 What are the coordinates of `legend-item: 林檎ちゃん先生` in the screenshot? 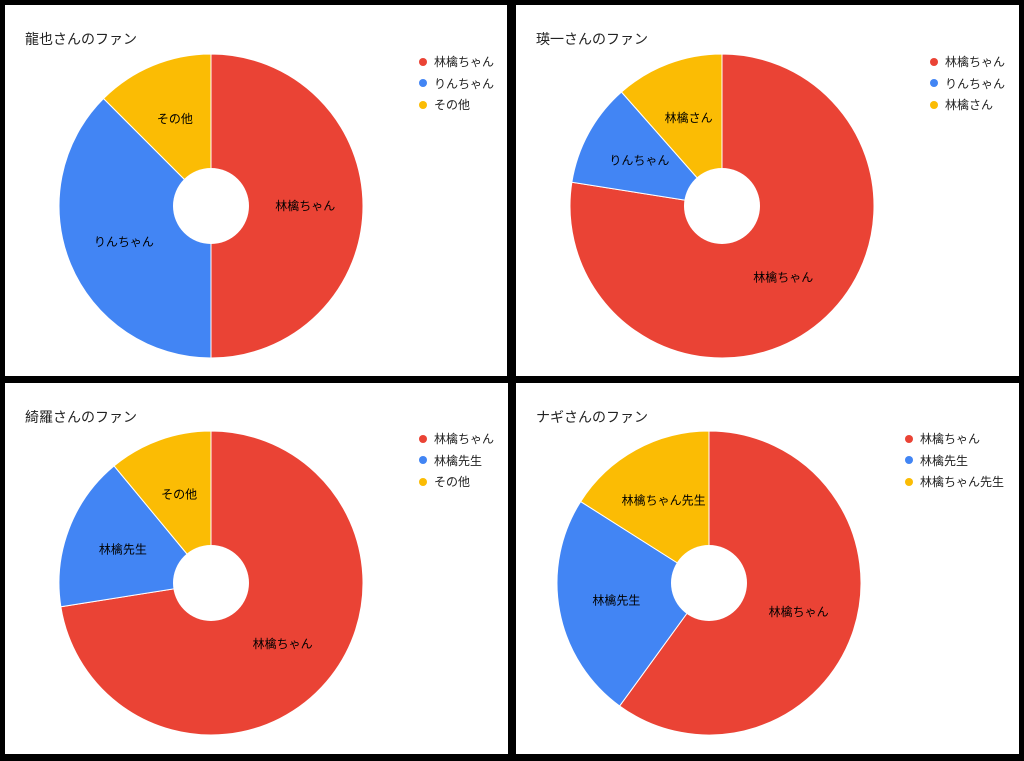 It's located at (954, 482).